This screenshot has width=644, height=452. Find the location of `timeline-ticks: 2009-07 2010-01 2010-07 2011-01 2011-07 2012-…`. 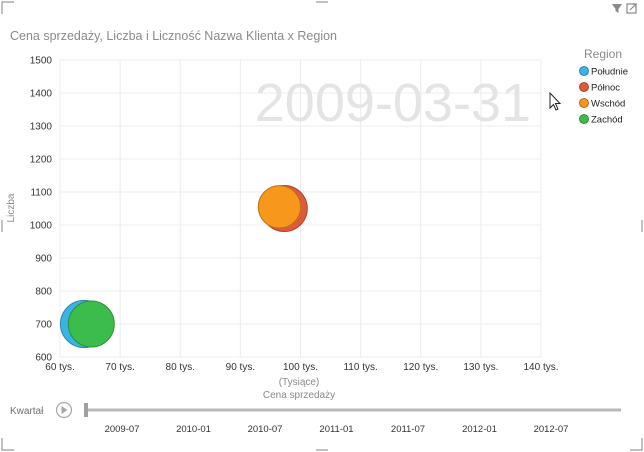

timeline-ticks: 2009-07 2010-01 2010-07 2011-01 2011-07 2012-… is located at coordinates (337, 429).